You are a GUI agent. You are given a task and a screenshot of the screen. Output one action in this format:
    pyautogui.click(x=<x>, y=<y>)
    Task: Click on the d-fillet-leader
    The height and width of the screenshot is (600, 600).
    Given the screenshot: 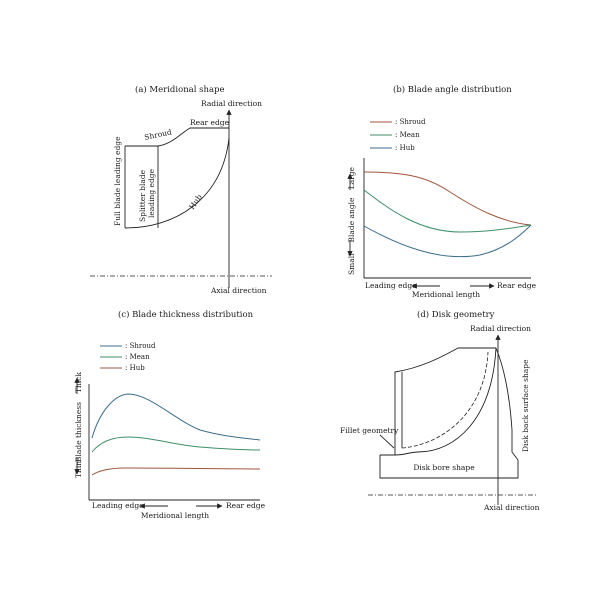 What is the action you would take?
    pyautogui.click(x=387, y=441)
    